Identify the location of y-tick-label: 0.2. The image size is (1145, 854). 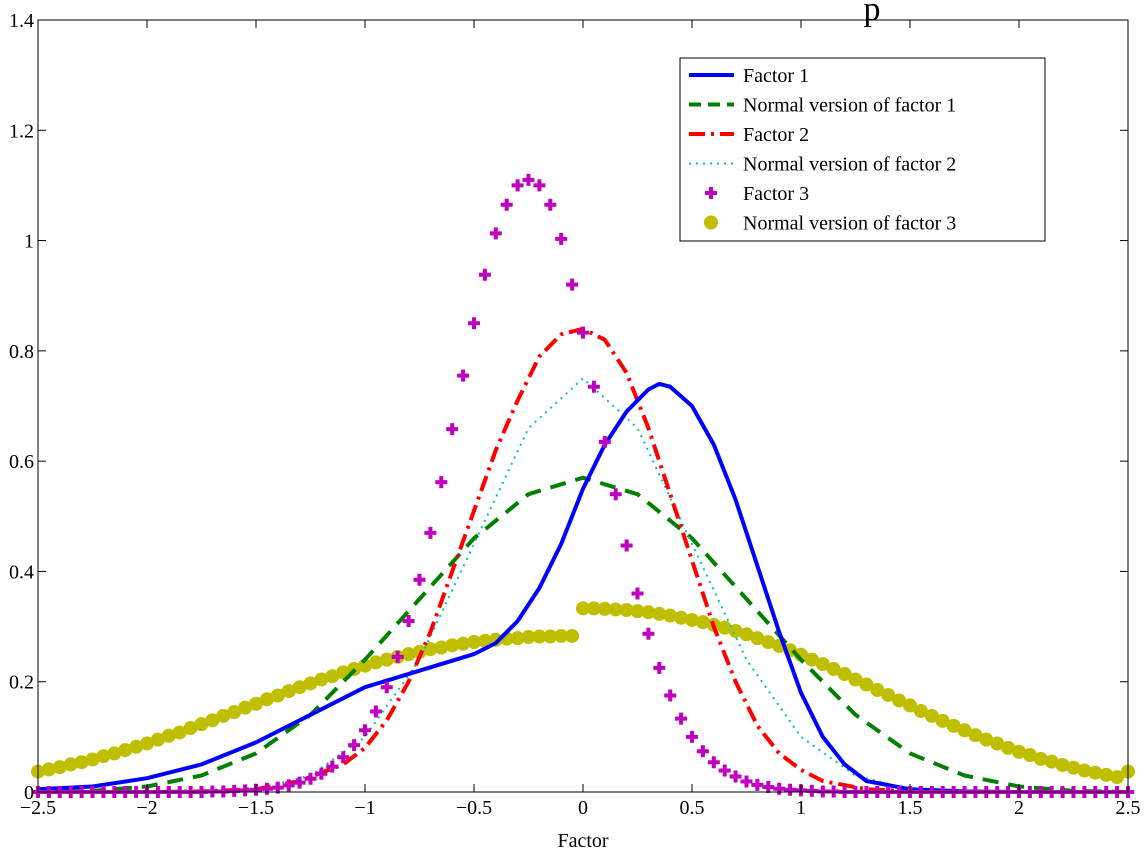
(21, 683).